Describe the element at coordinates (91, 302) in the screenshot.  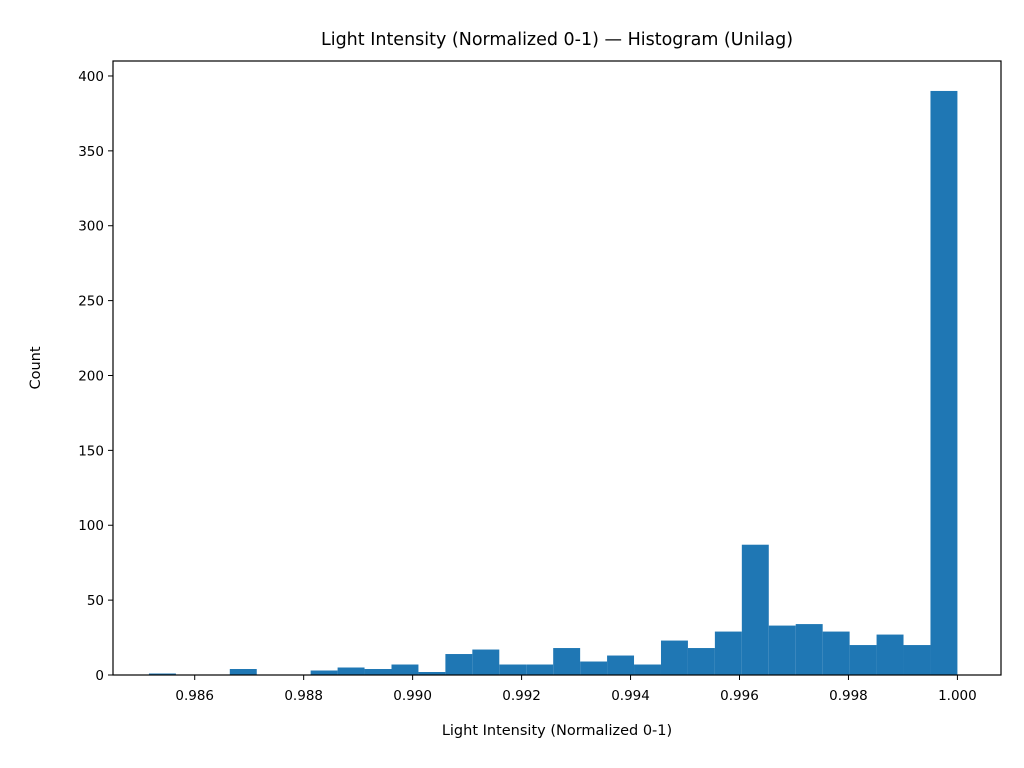
I see `y-tick-label: 250` at that location.